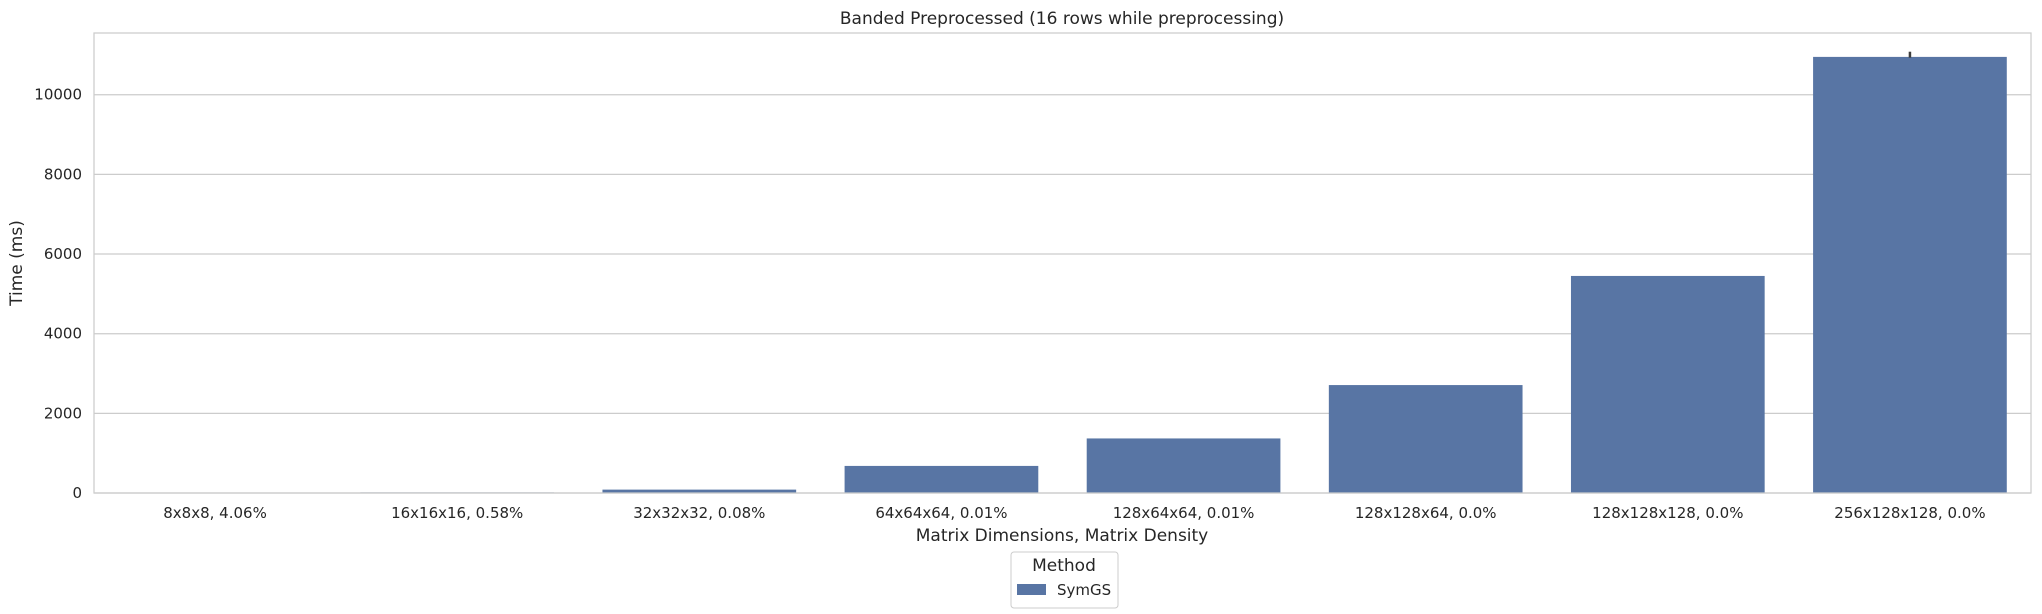 Image resolution: width=2042 pixels, height=614 pixels. I want to click on x-tick-label: 128x128x128, 0.0%, so click(1667, 513).